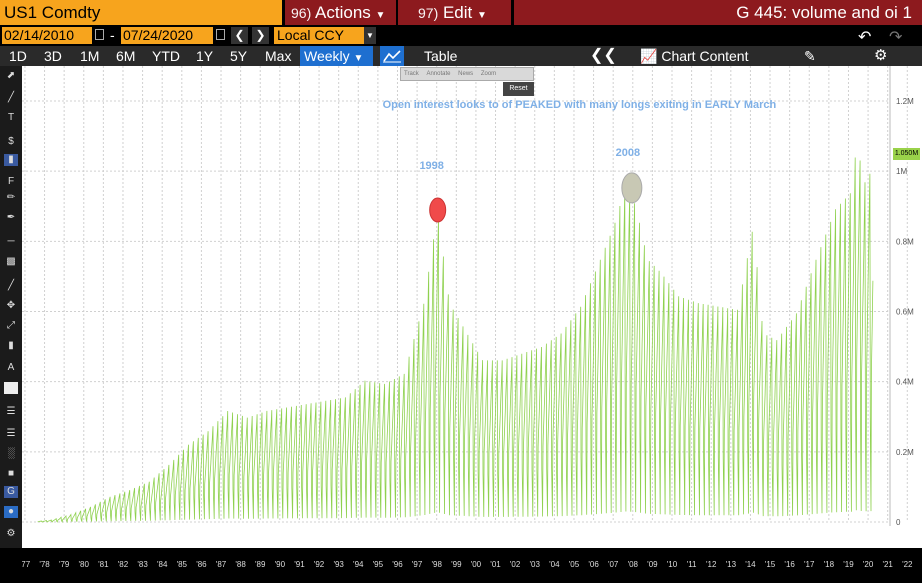 This screenshot has width=922, height=583. What do you see at coordinates (319, 35) in the screenshot?
I see `currency-select: Local CCY` at bounding box center [319, 35].